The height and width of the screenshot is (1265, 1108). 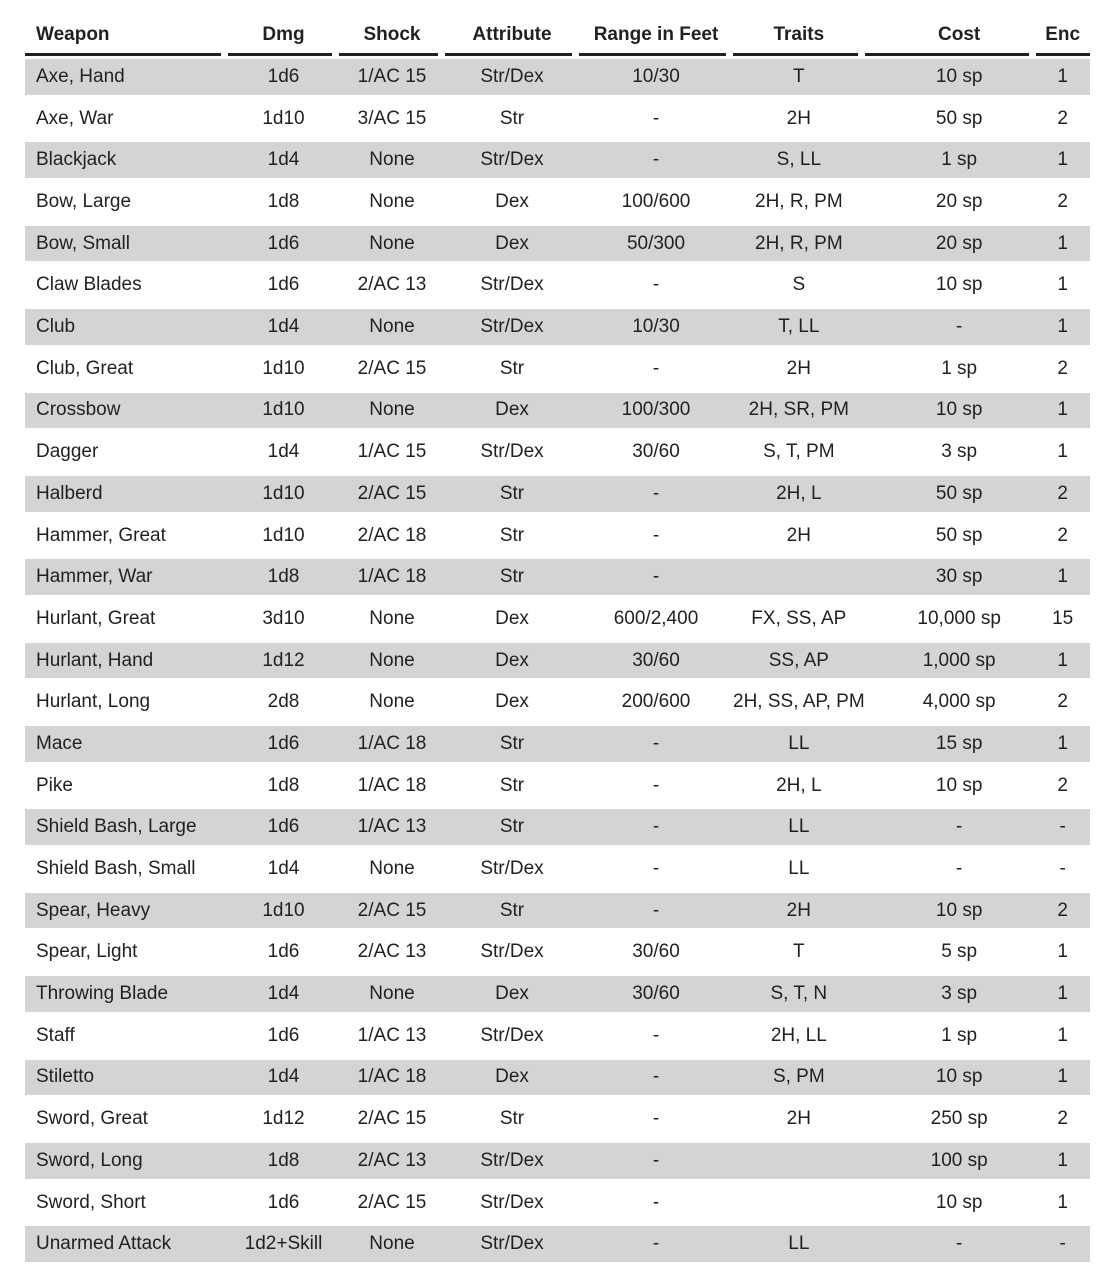 I want to click on cell-traits: SS, AP, so click(x=799, y=661).